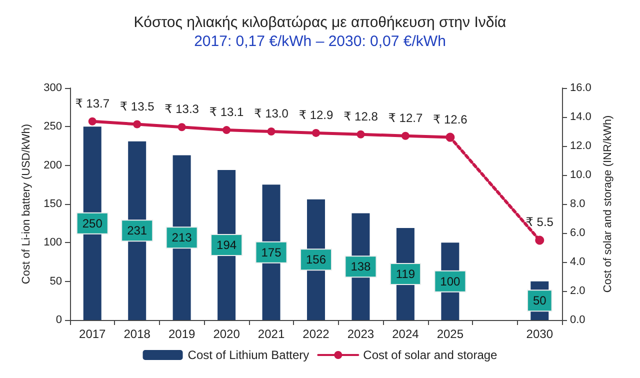  I want to click on data-label: ₹ 13.5, so click(137, 106).